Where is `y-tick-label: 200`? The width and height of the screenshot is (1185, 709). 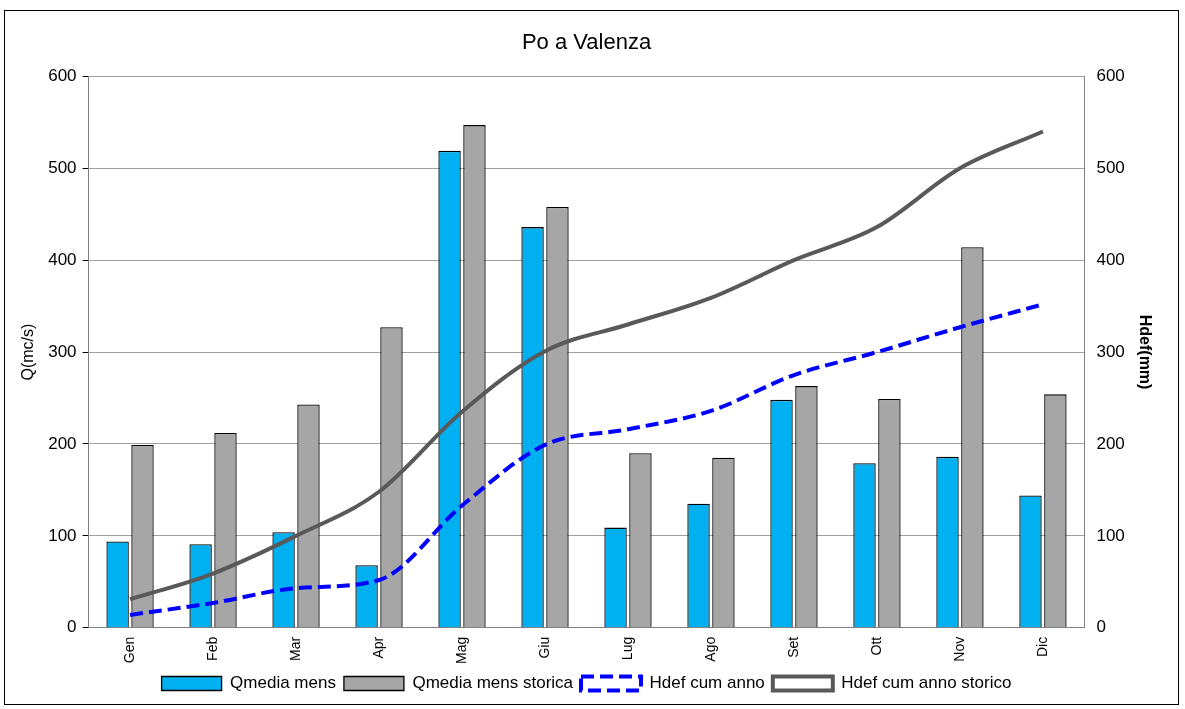
y-tick-label: 200 is located at coordinates (62, 443).